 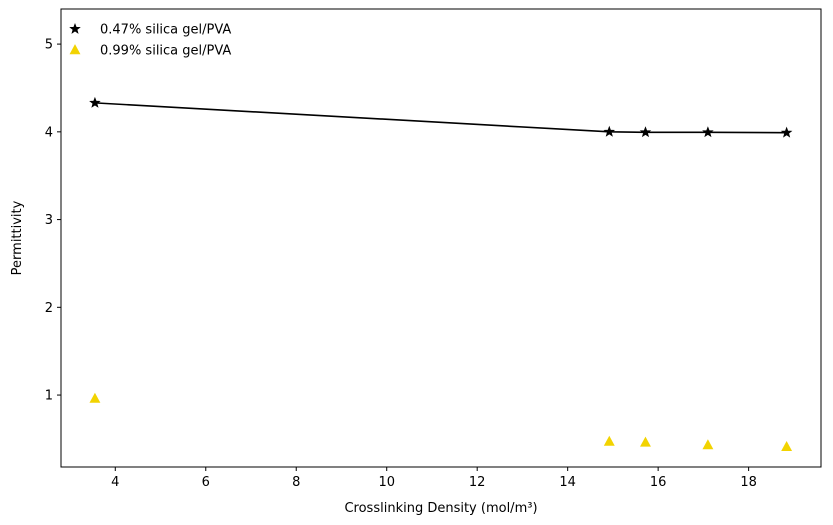 I want to click on x-tick-label: 14, so click(x=567, y=482).